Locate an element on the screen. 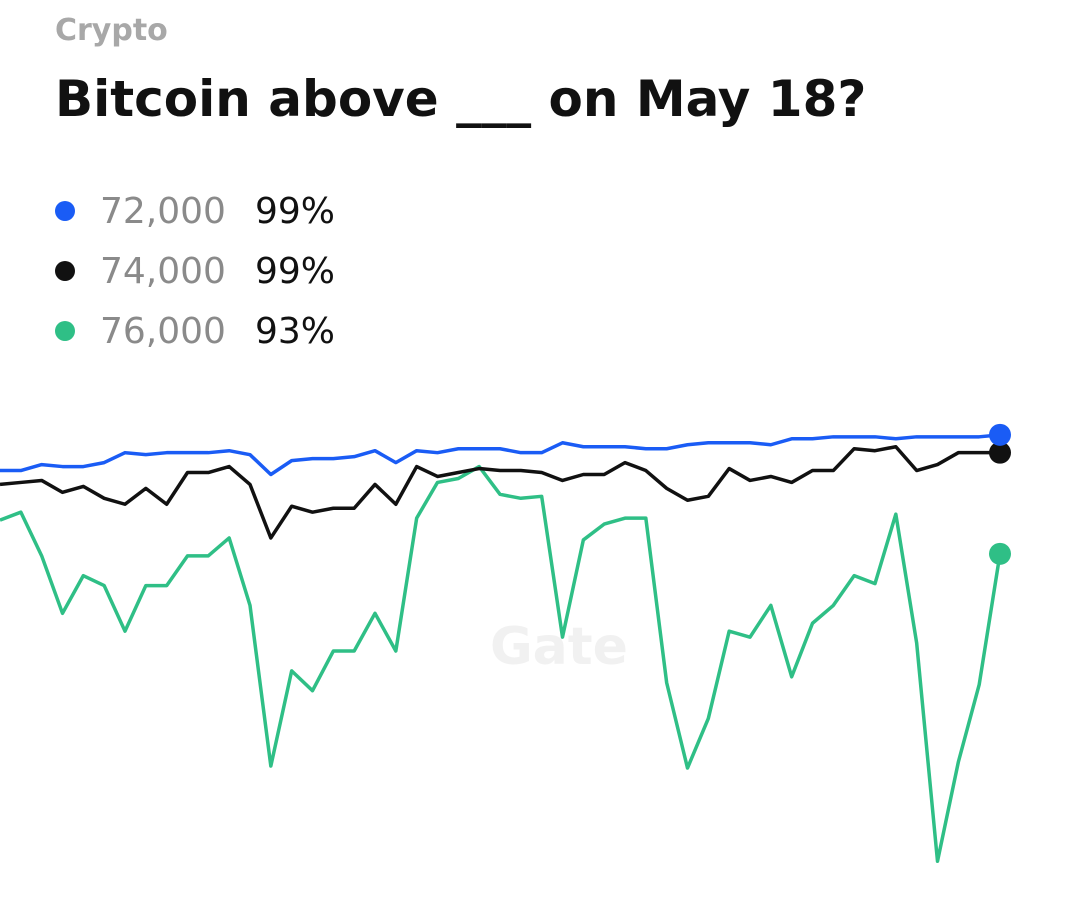 The width and height of the screenshot is (1080, 906). legend-name: 76,000 is located at coordinates (163, 331).